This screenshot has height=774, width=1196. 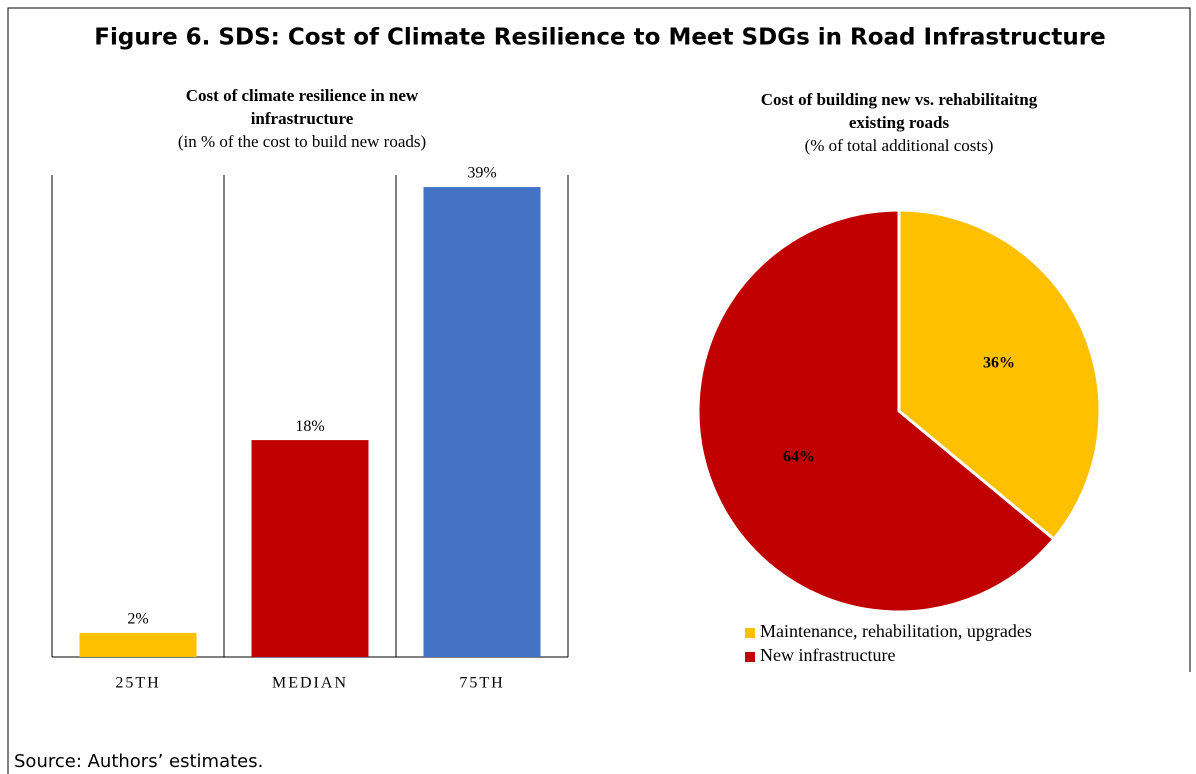 What do you see at coordinates (799, 457) in the screenshot?
I see `data-label: 64%` at bounding box center [799, 457].